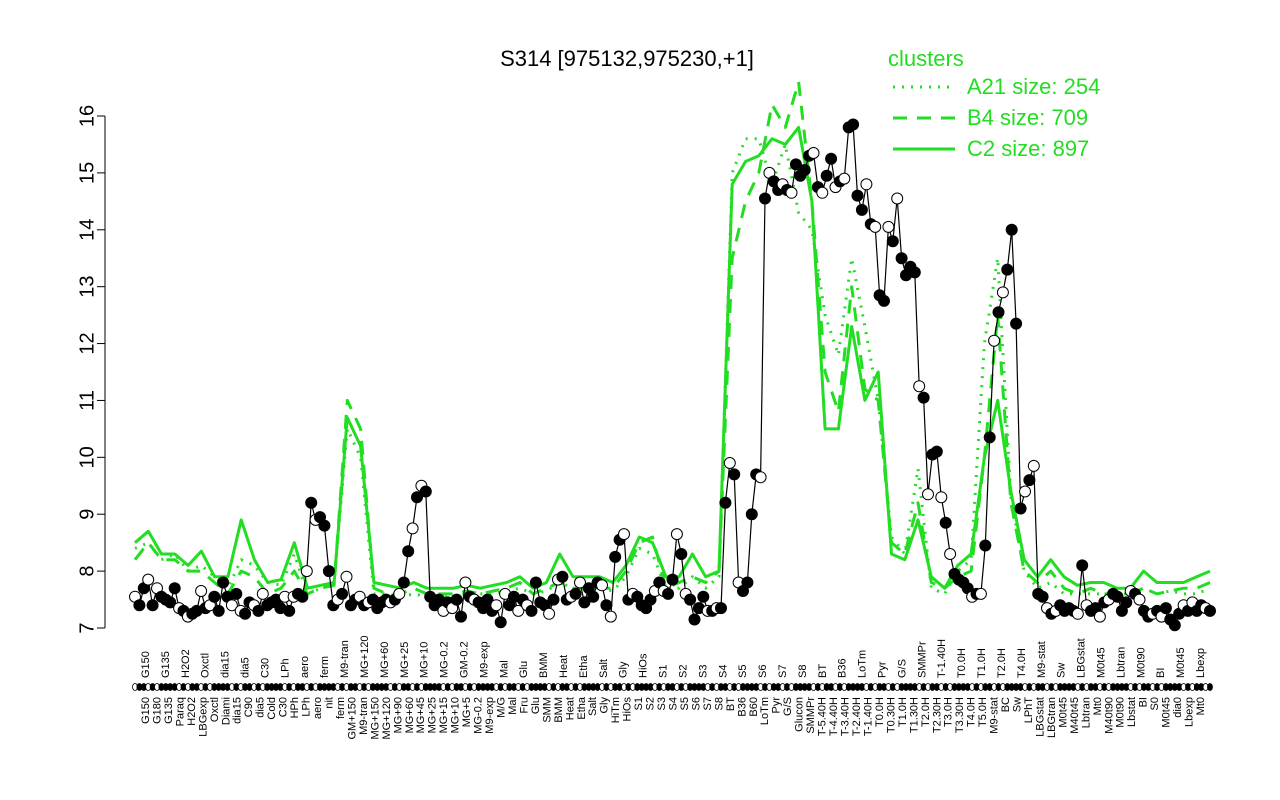 This screenshot has width=1280, height=800. I want to click on x-tick-label: G150, so click(146, 664).